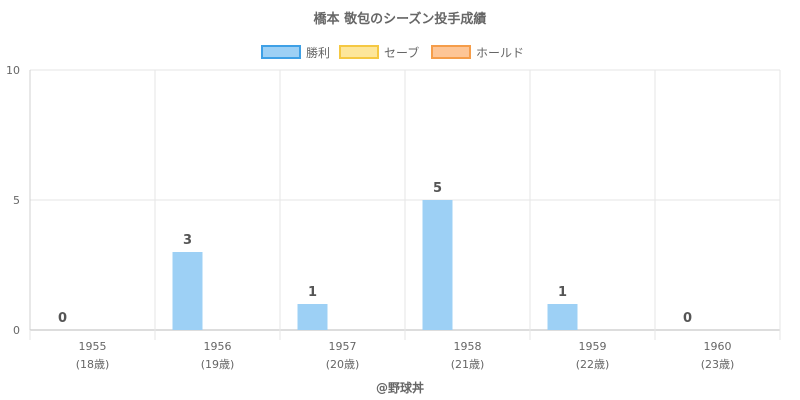  What do you see at coordinates (187, 291) in the screenshot?
I see `bar-勝利-1956` at bounding box center [187, 291].